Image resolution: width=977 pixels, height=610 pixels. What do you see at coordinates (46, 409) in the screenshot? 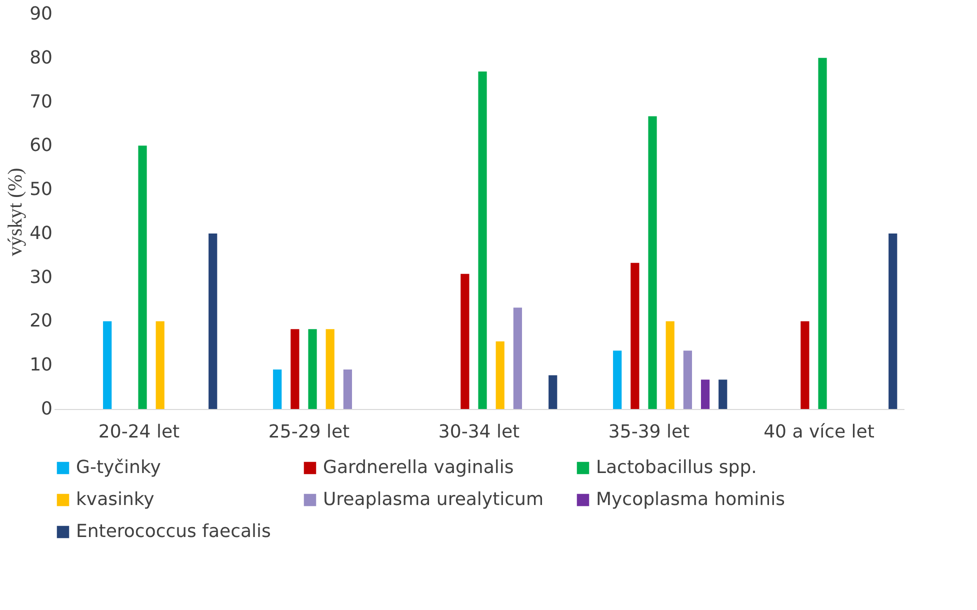
I see `y-tick-label: 0` at bounding box center [46, 409].